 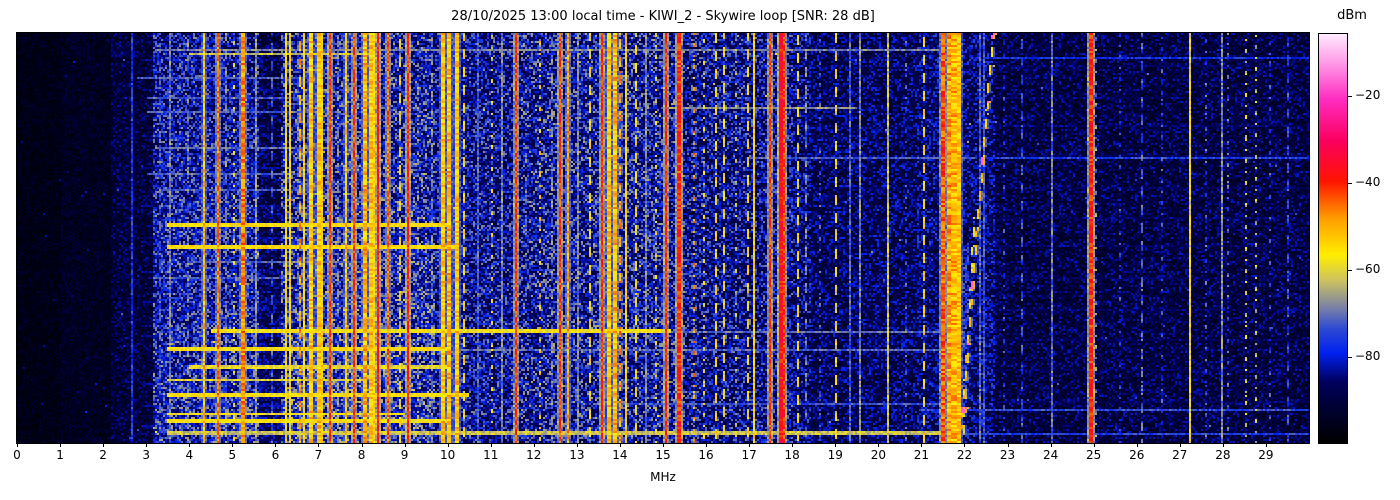 What do you see at coordinates (835, 455) in the screenshot?
I see `x-tick-label: 19` at bounding box center [835, 455].